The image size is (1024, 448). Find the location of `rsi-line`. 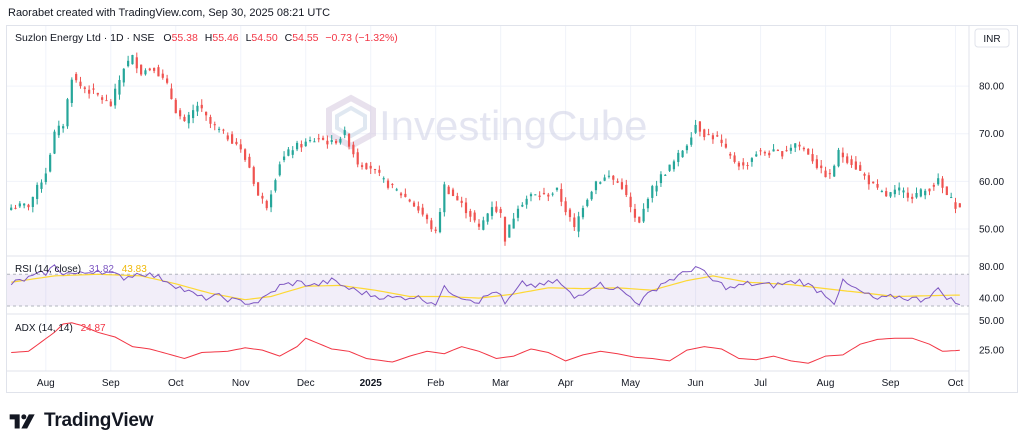

rsi-line is located at coordinates (485, 285).